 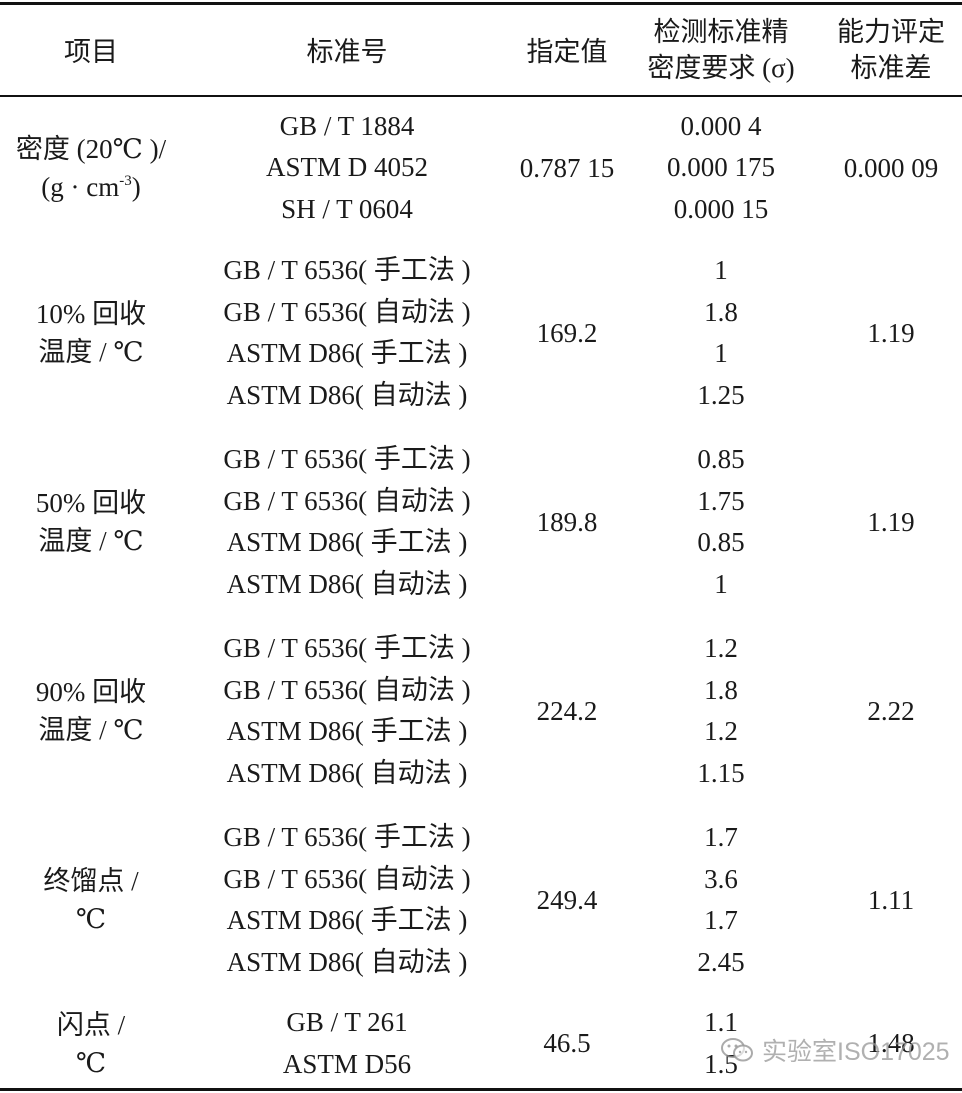 I want to click on standard-code: GB / T 1884, so click(x=347, y=125).